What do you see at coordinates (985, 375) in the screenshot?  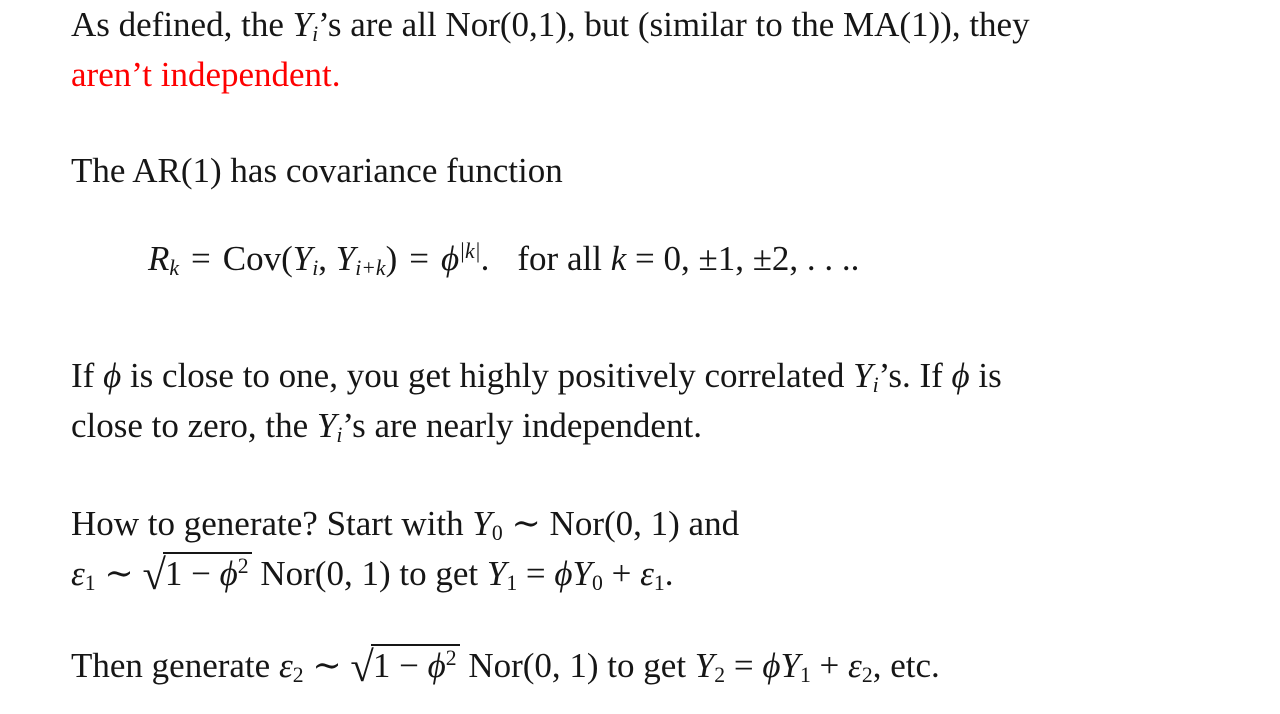 I see `text-run: is` at bounding box center [985, 375].